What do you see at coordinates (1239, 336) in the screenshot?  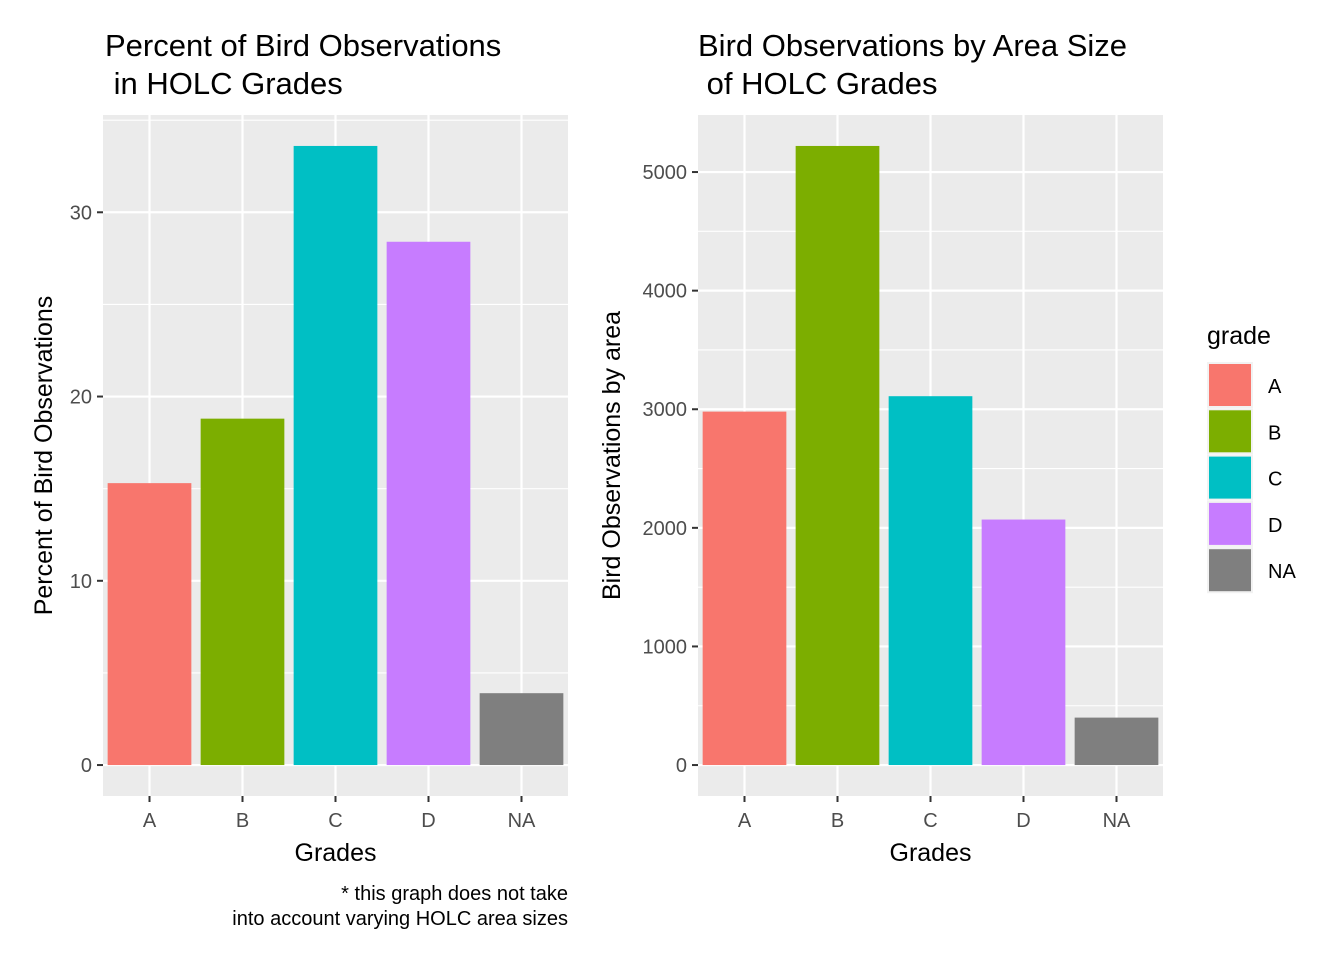 I see `legend-title: grade` at bounding box center [1239, 336].